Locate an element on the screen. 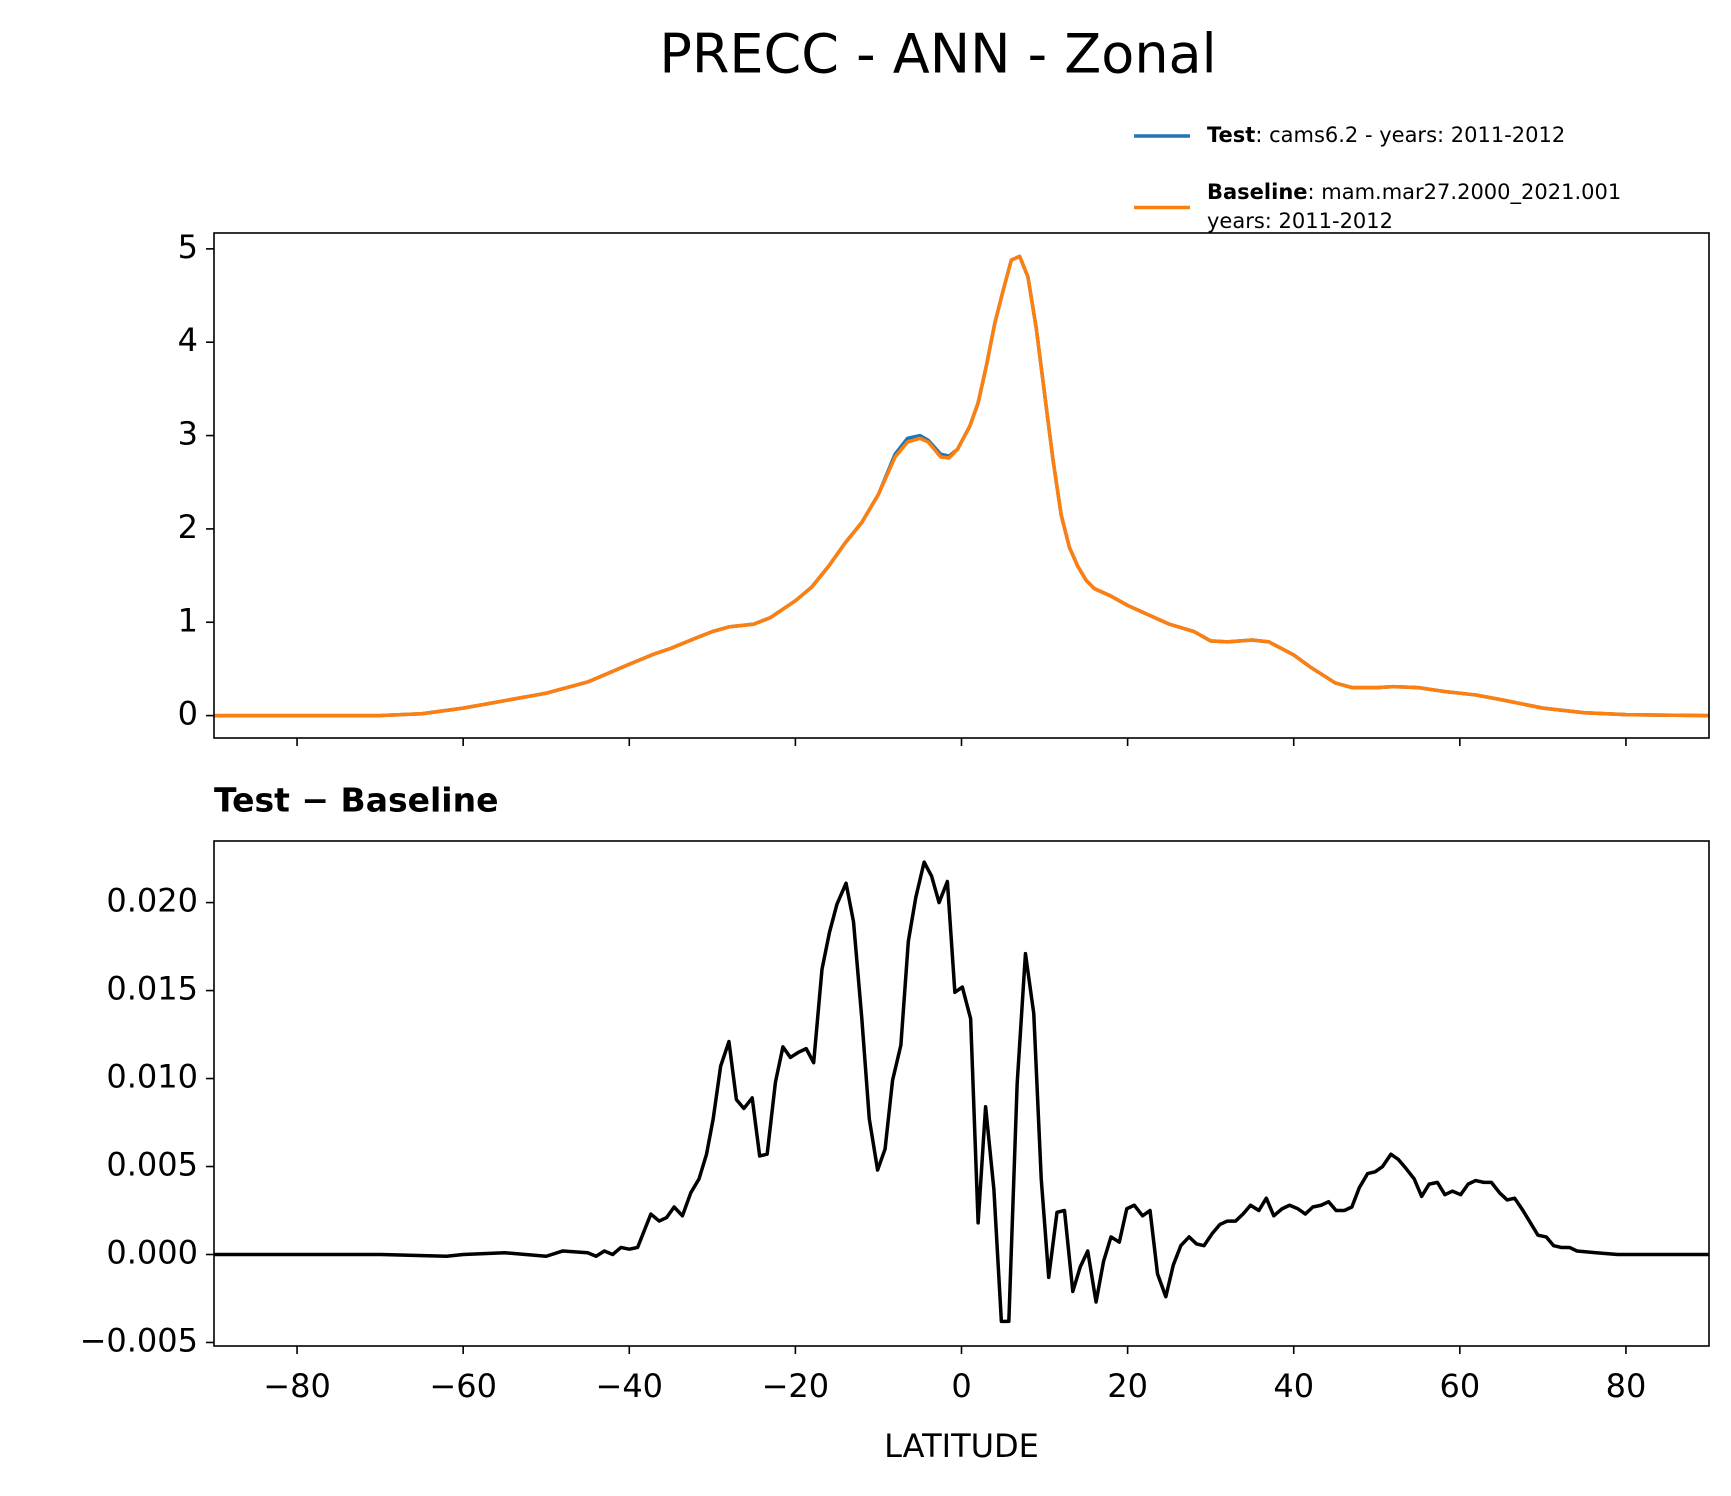 The height and width of the screenshot is (1496, 1731). y-tick-label: 0.020 is located at coordinates (152, 901).